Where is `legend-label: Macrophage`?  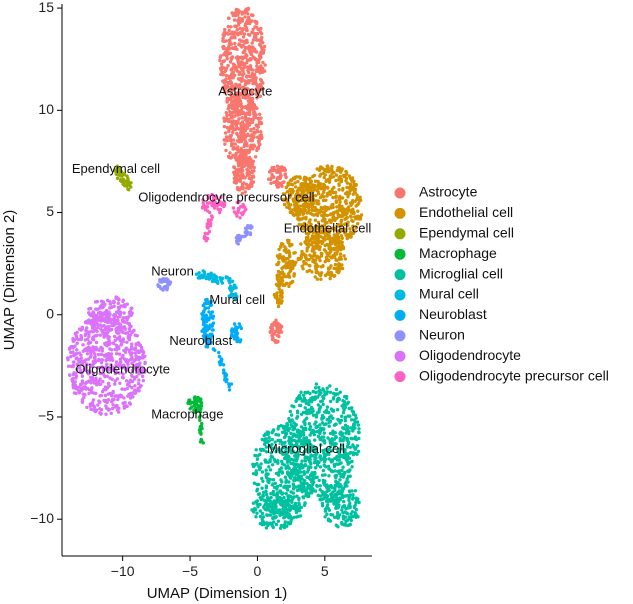
legend-label: Macrophage is located at coordinates (458, 253).